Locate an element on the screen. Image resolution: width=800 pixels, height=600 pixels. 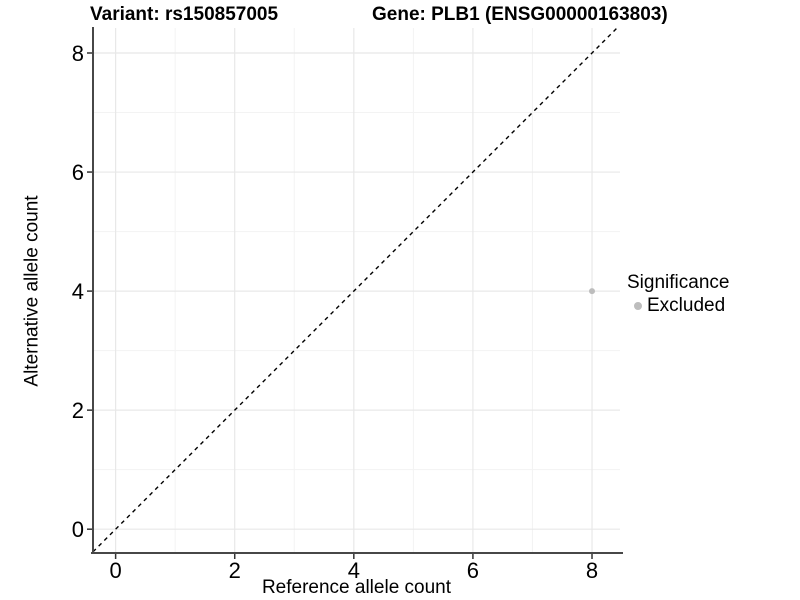
y-tick-label: 4 is located at coordinates (78, 291).